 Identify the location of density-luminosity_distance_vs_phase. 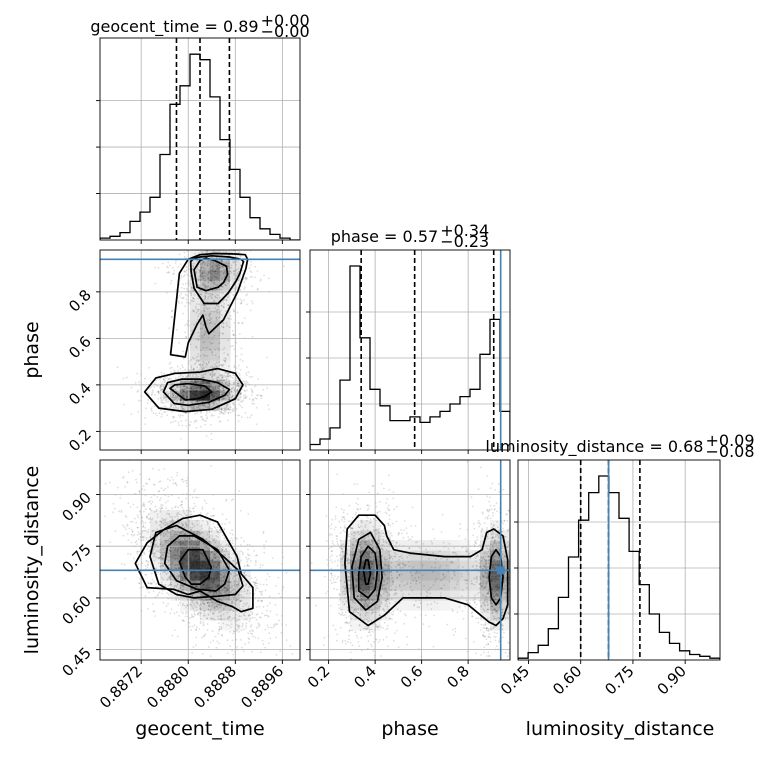
(425, 575).